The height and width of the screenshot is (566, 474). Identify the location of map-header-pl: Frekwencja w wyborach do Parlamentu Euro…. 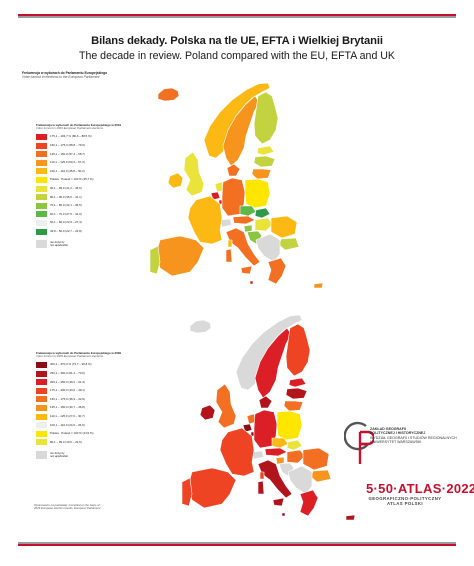
(65, 73).